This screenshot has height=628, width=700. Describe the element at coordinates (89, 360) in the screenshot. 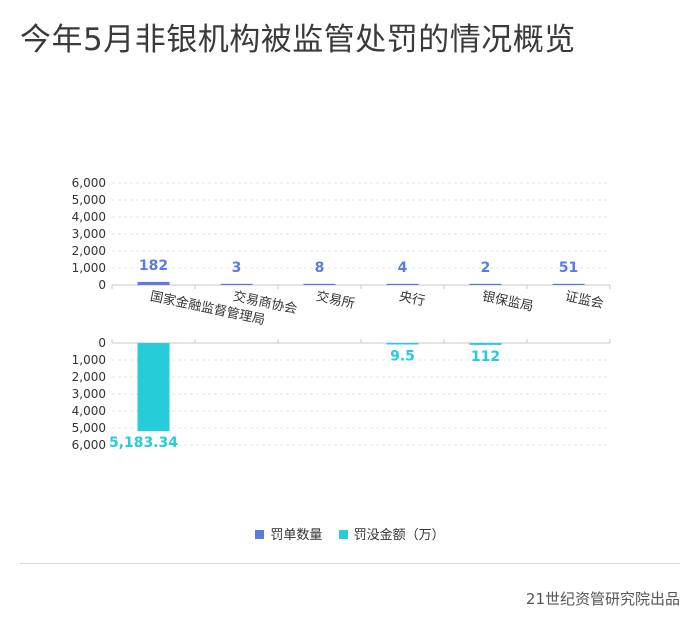

I see `bottom-y-tick-label: 1,000` at that location.